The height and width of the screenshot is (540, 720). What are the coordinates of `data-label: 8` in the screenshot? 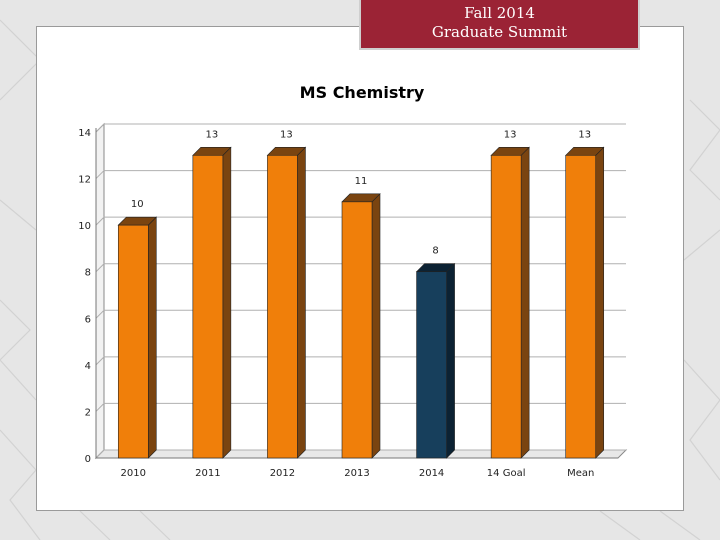 It's located at (435, 251).